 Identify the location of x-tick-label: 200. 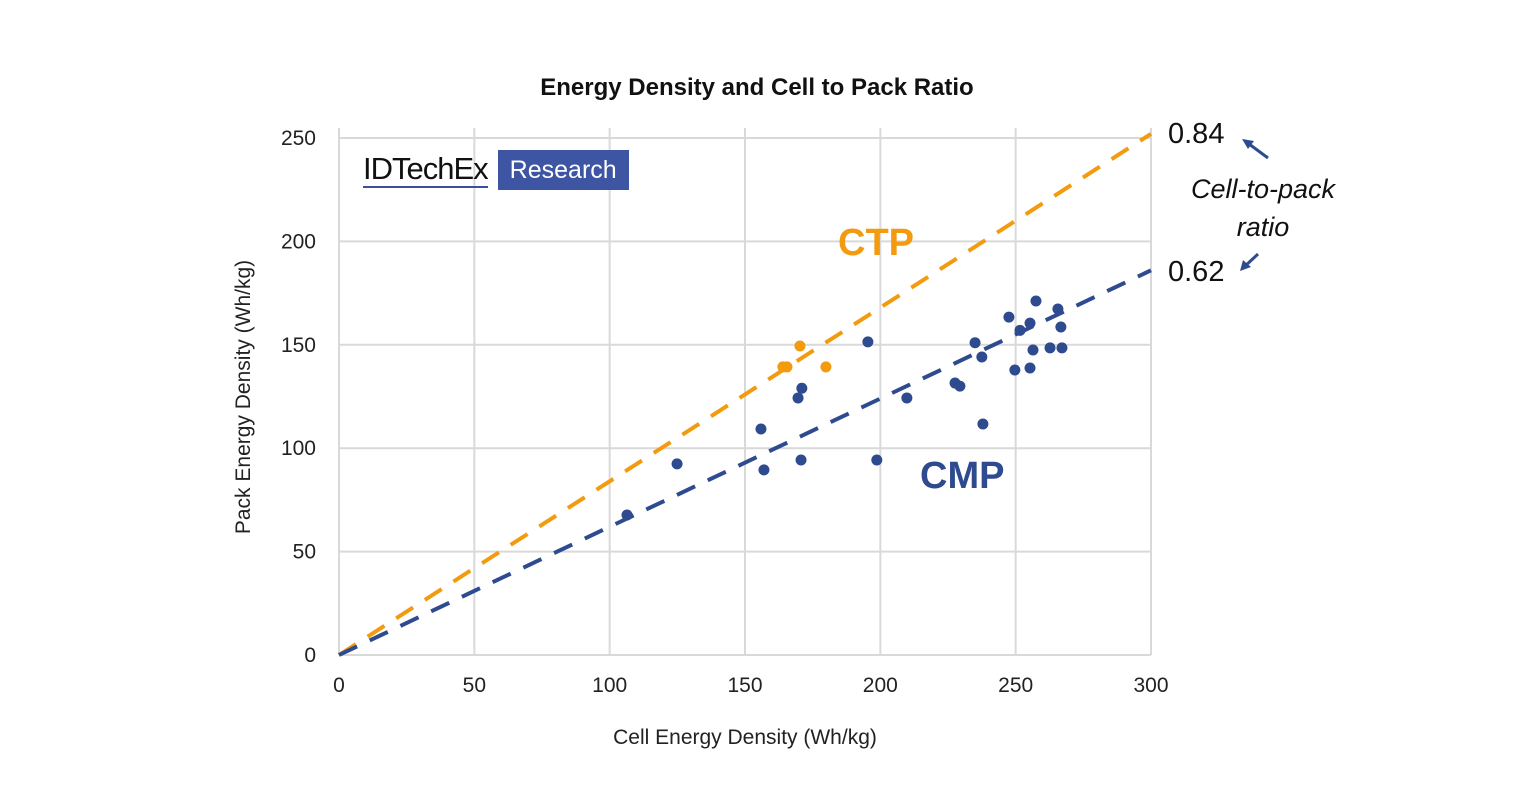
(880, 685).